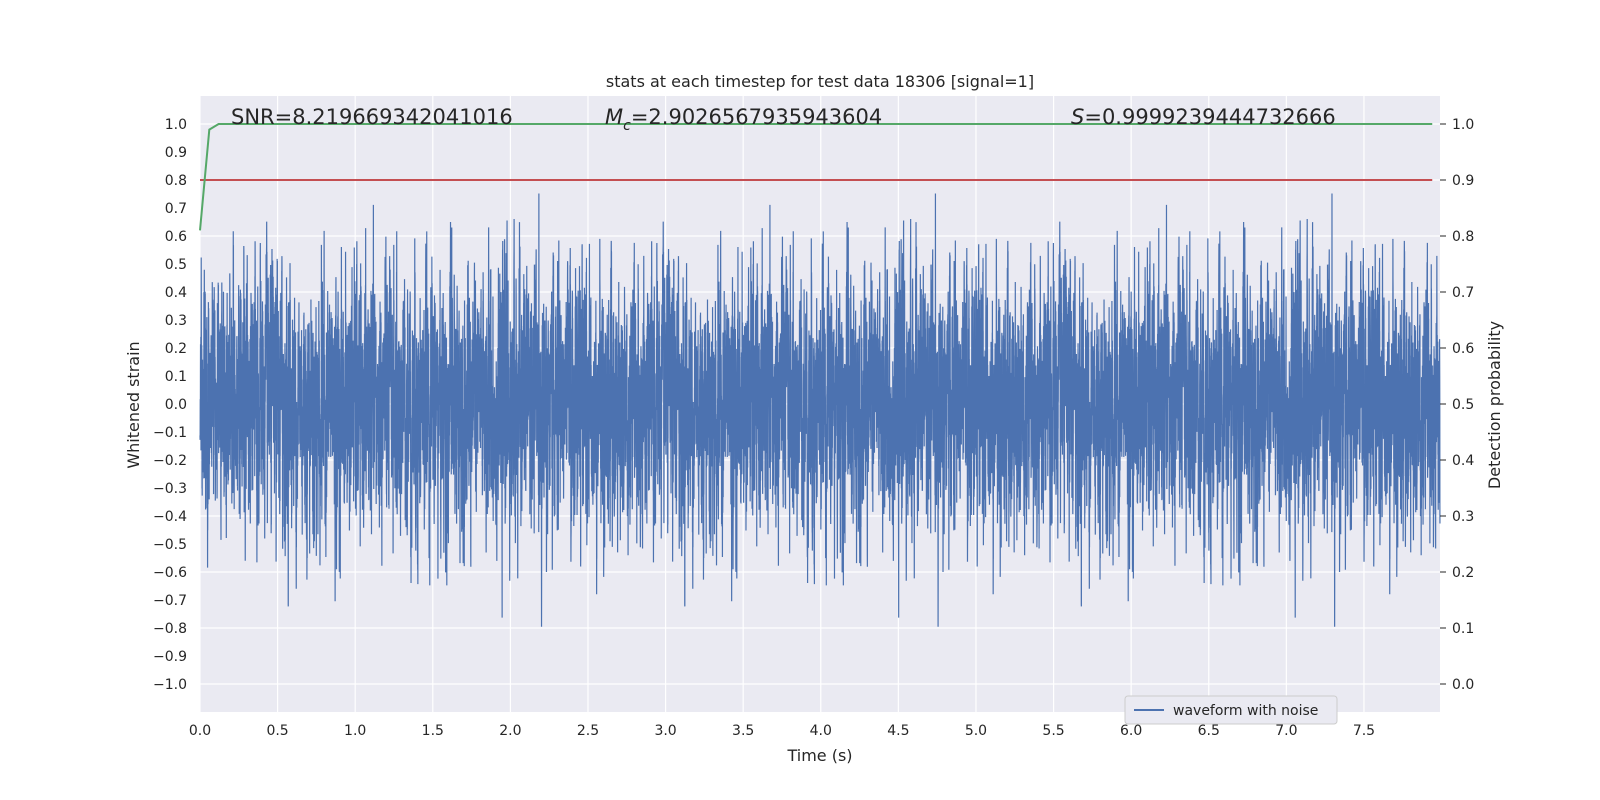 Image resolution: width=1600 pixels, height=800 pixels. What do you see at coordinates (1463, 237) in the screenshot?
I see `y-tick-label-right: 0.8` at bounding box center [1463, 237].